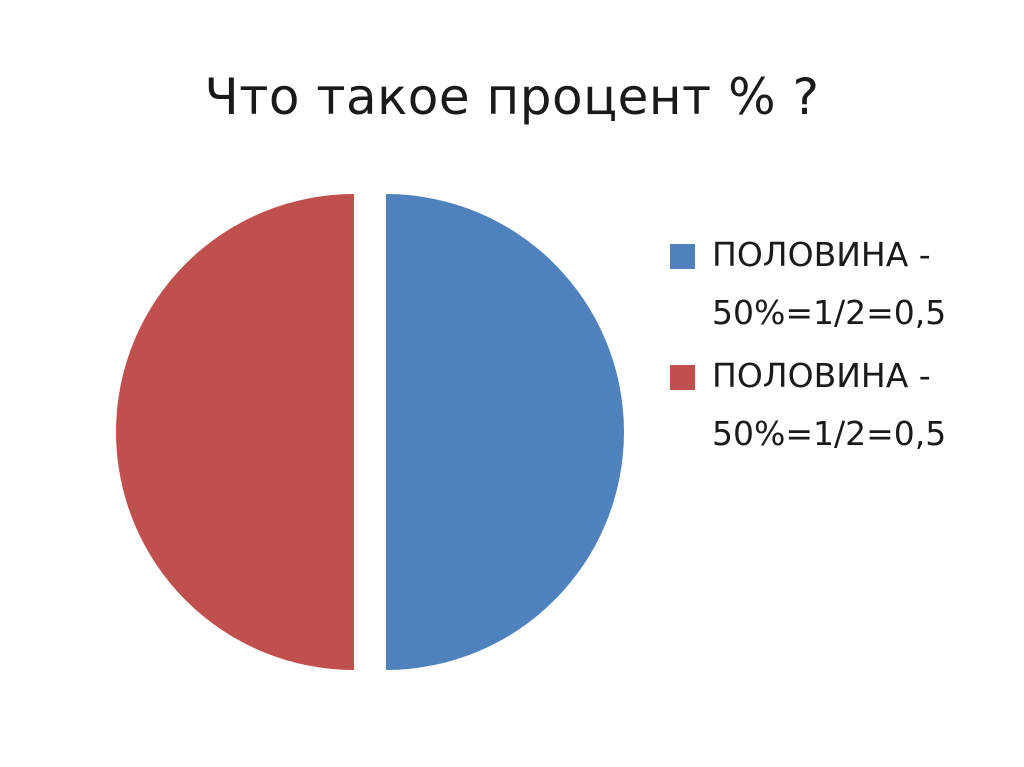 Image resolution: width=1024 pixels, height=767 pixels. What do you see at coordinates (512, 97) in the screenshot?
I see `page-title: Что такое процент % ?` at bounding box center [512, 97].